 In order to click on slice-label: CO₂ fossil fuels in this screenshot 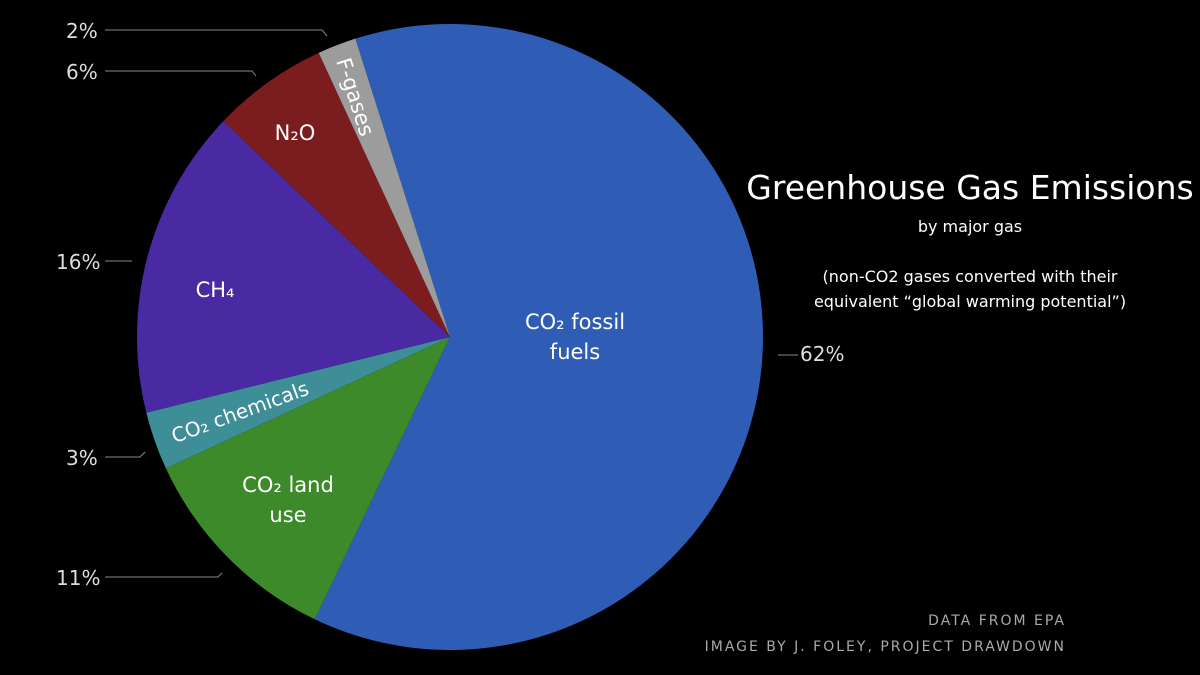, I will do `click(575, 337)`.